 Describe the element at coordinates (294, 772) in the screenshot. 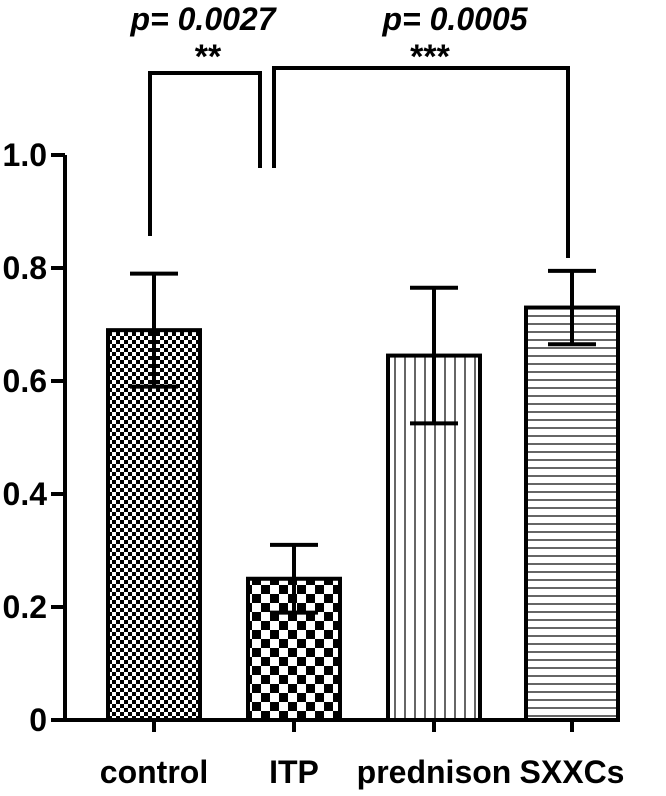

I see `x-tick-label: ITP` at that location.